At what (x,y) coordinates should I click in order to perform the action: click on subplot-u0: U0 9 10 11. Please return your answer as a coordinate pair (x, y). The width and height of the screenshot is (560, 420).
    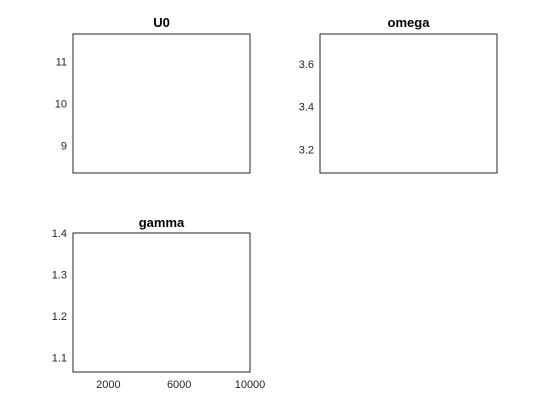
    Looking at the image, I should click on (153, 94).